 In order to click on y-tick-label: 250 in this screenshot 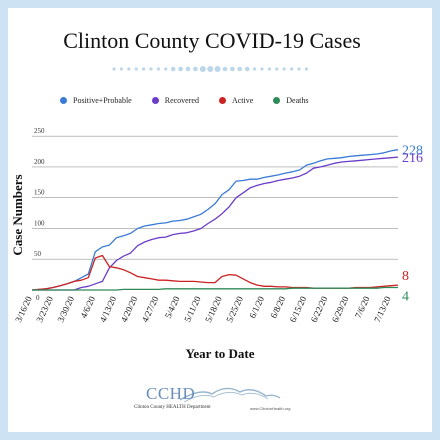, I will do `click(39, 131)`.